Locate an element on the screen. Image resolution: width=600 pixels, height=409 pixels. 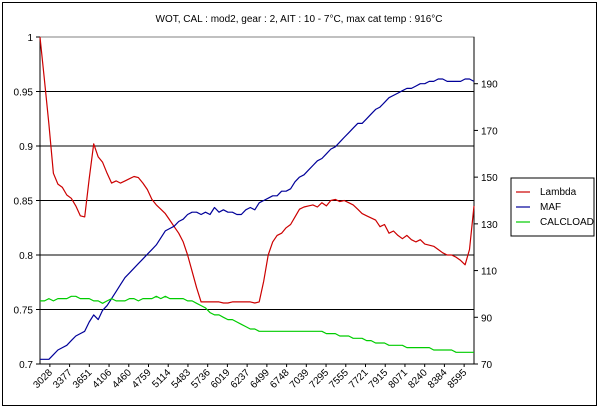
legend-label-lambda: Lambda is located at coordinates (558, 192).